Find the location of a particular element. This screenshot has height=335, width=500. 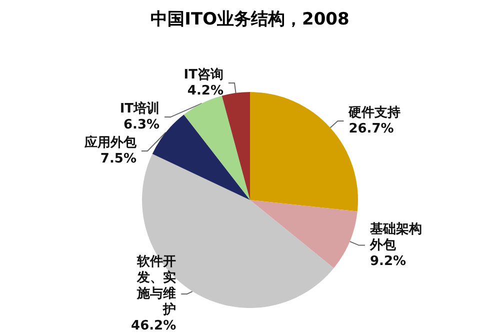

slice-label: 应用外包 is located at coordinates (110, 142).